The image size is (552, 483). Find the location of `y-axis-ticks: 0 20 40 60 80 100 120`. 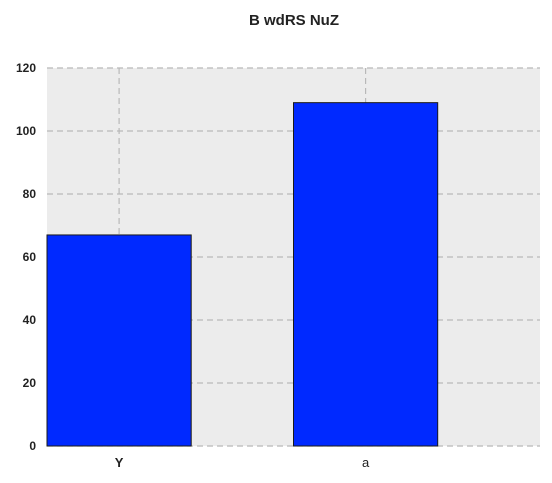

y-axis-ticks: 0 20 40 60 80 100 120 is located at coordinates (26, 257).